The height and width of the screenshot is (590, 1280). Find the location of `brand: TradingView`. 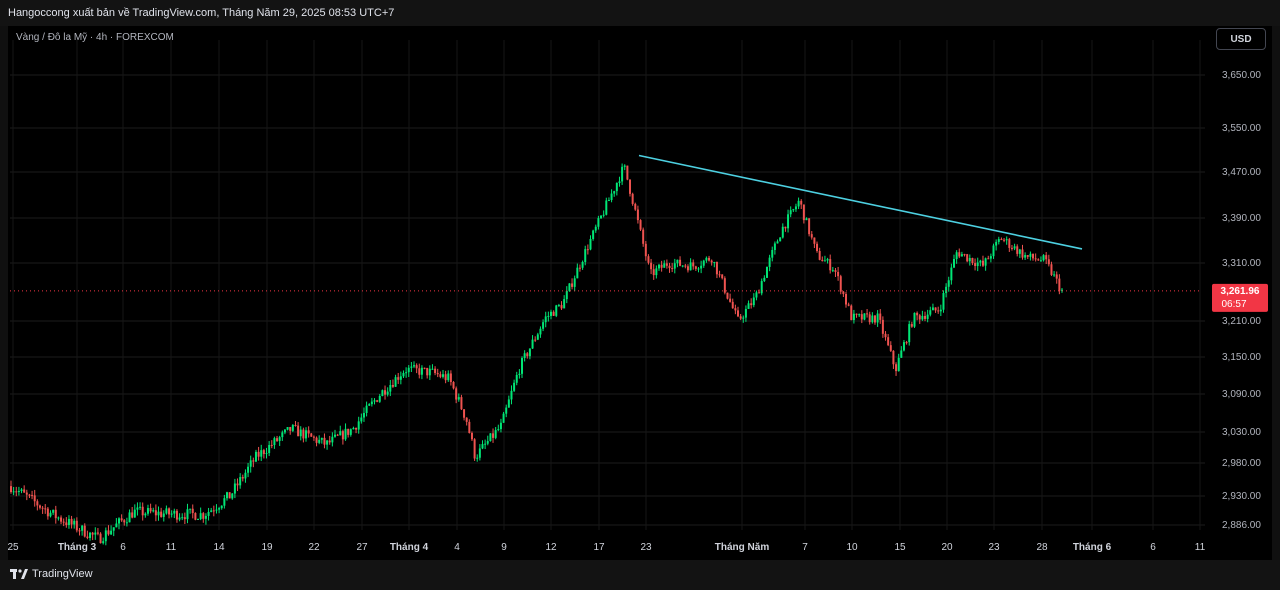

brand: TradingView is located at coordinates (51, 574).